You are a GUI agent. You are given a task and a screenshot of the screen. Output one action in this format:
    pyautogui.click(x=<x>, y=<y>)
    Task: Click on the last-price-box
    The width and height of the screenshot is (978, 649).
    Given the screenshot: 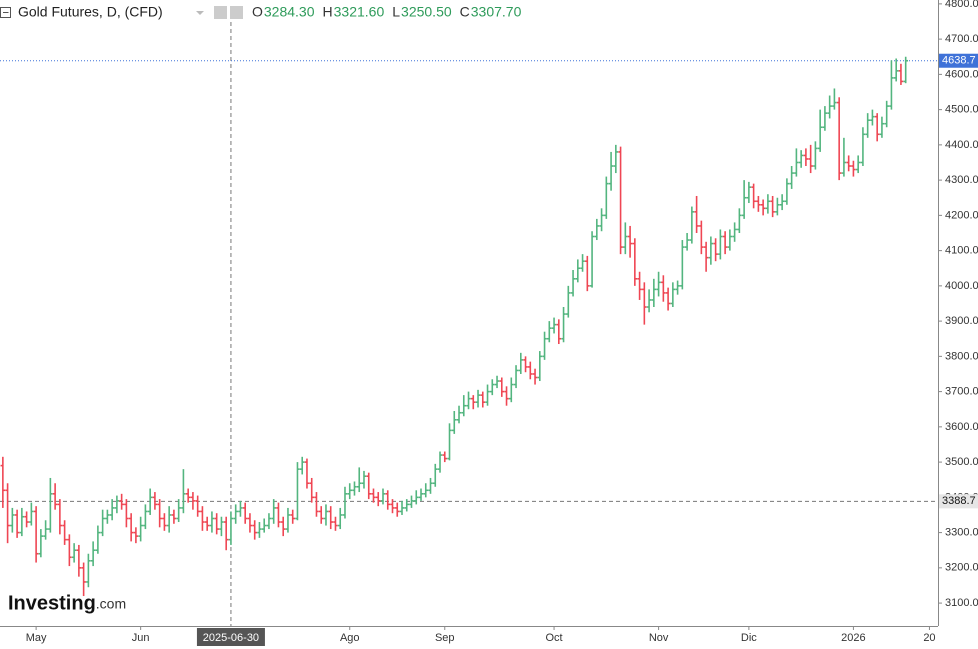 What is the action you would take?
    pyautogui.click(x=958, y=60)
    